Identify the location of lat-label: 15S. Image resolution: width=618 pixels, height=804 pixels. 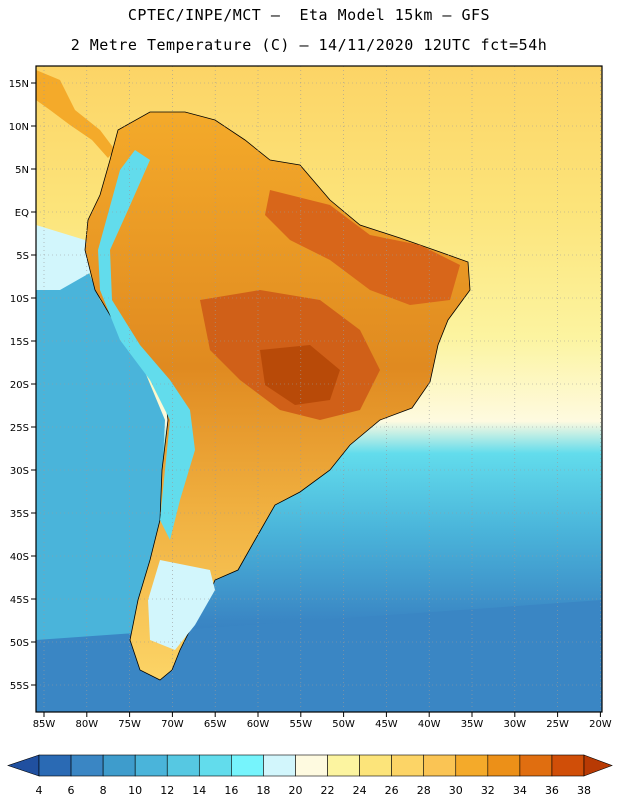
(19, 342).